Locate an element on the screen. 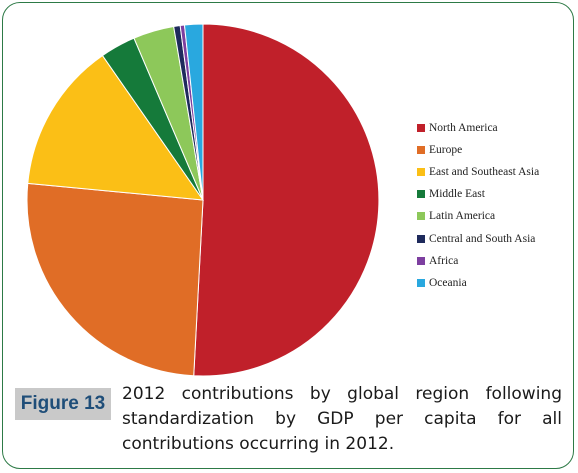  legend-item: North America is located at coordinates (492, 128).